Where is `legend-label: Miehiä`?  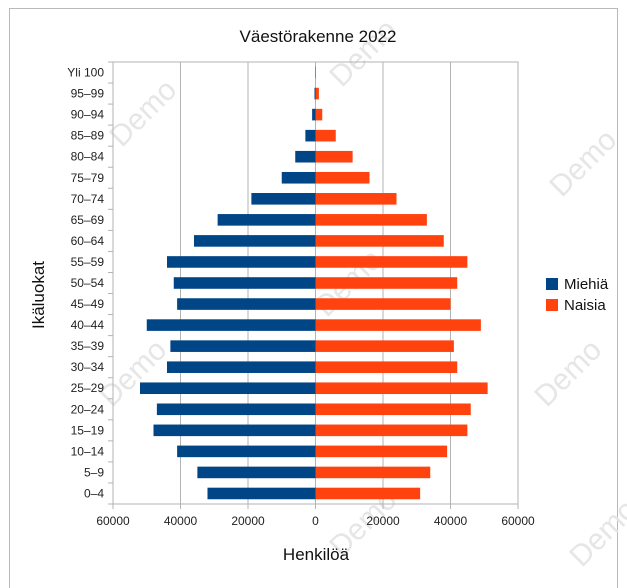 legend-label: Miehiä is located at coordinates (586, 284).